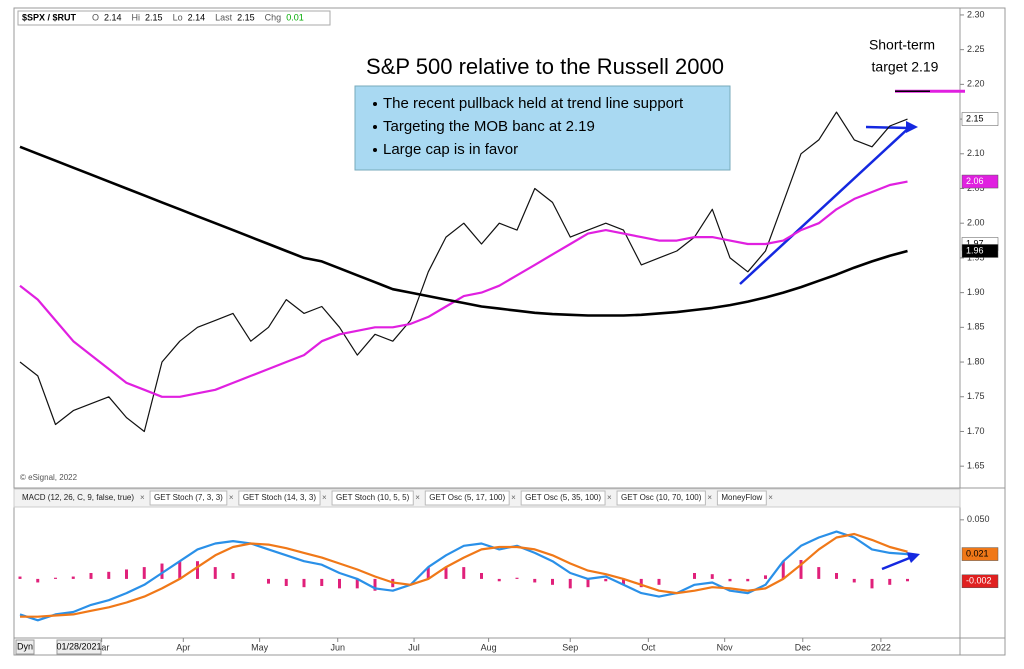 This screenshot has height=669, width=1024. What do you see at coordinates (976, 396) in the screenshot?
I see `y-tick-label: 1.75` at bounding box center [976, 396].